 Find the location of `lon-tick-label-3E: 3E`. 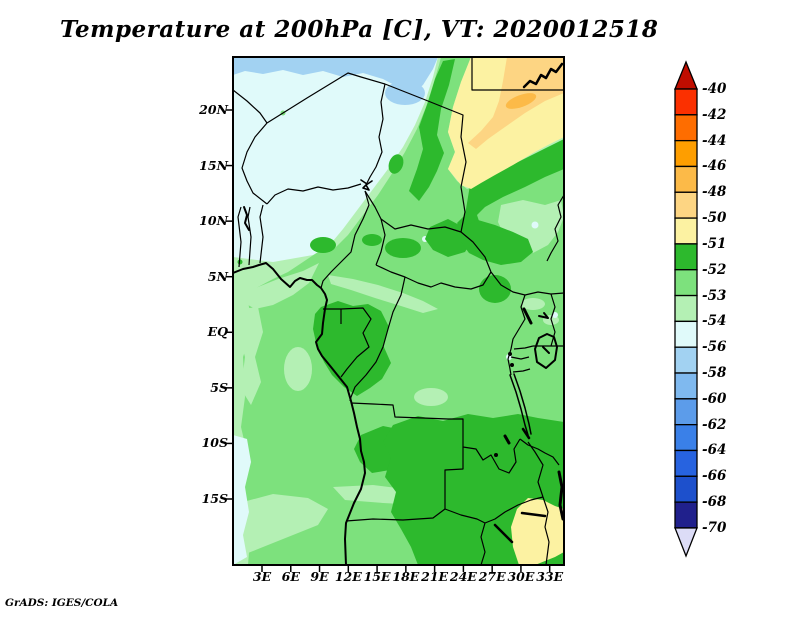

lon-tick-label-3E: 3E is located at coordinates (262, 576).